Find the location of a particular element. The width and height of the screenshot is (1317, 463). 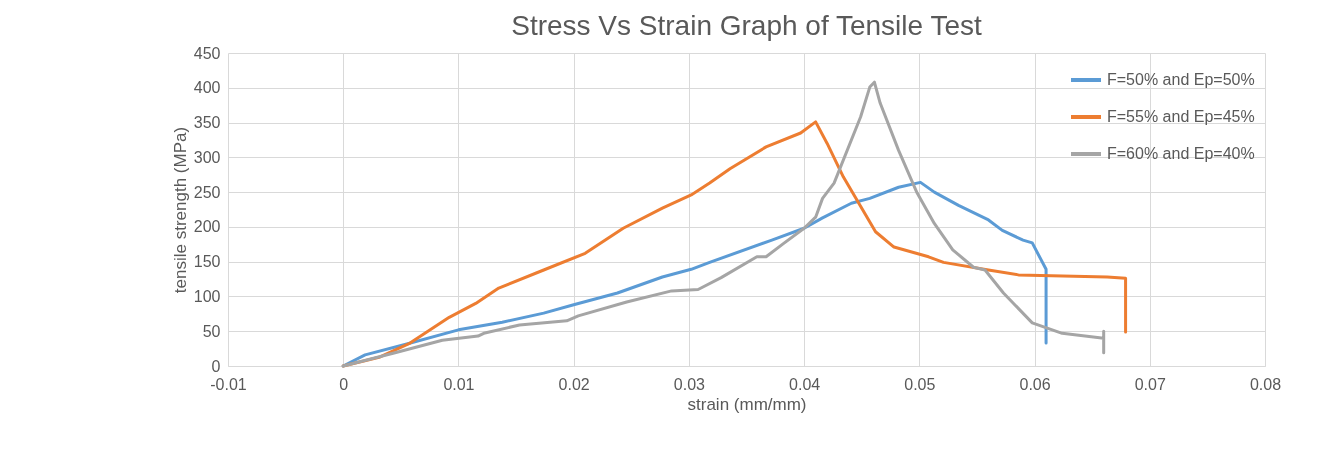

y-tick-label: 200 is located at coordinates (207, 227).